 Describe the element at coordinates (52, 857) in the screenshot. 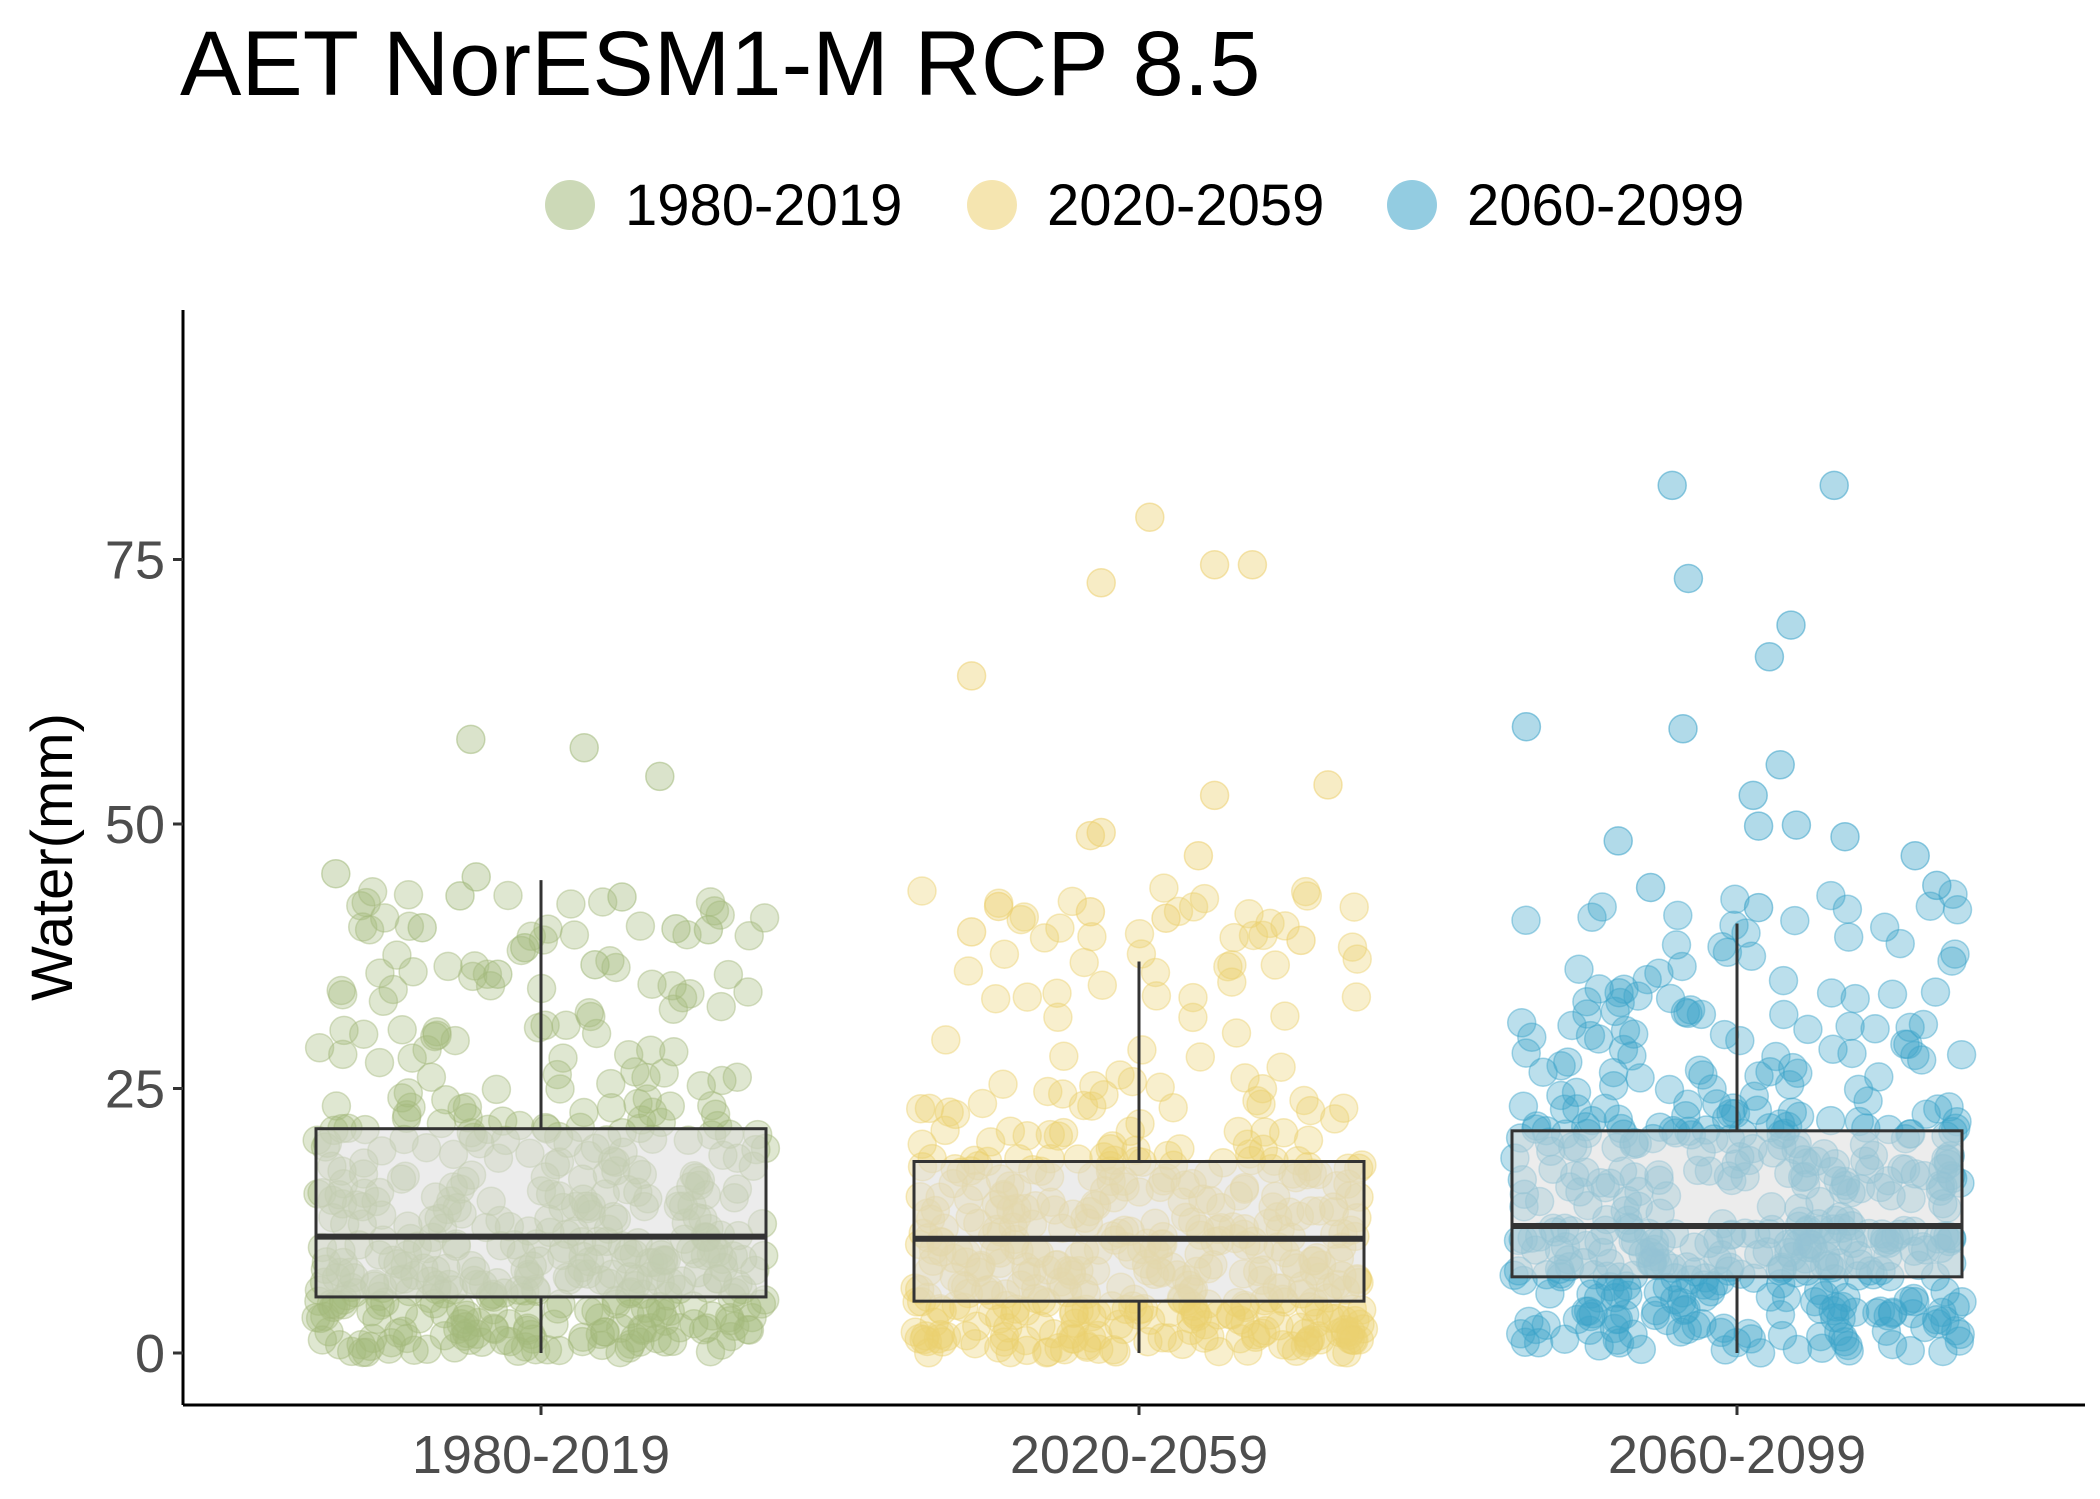

I see `y-axis-title: Water(mm)` at that location.